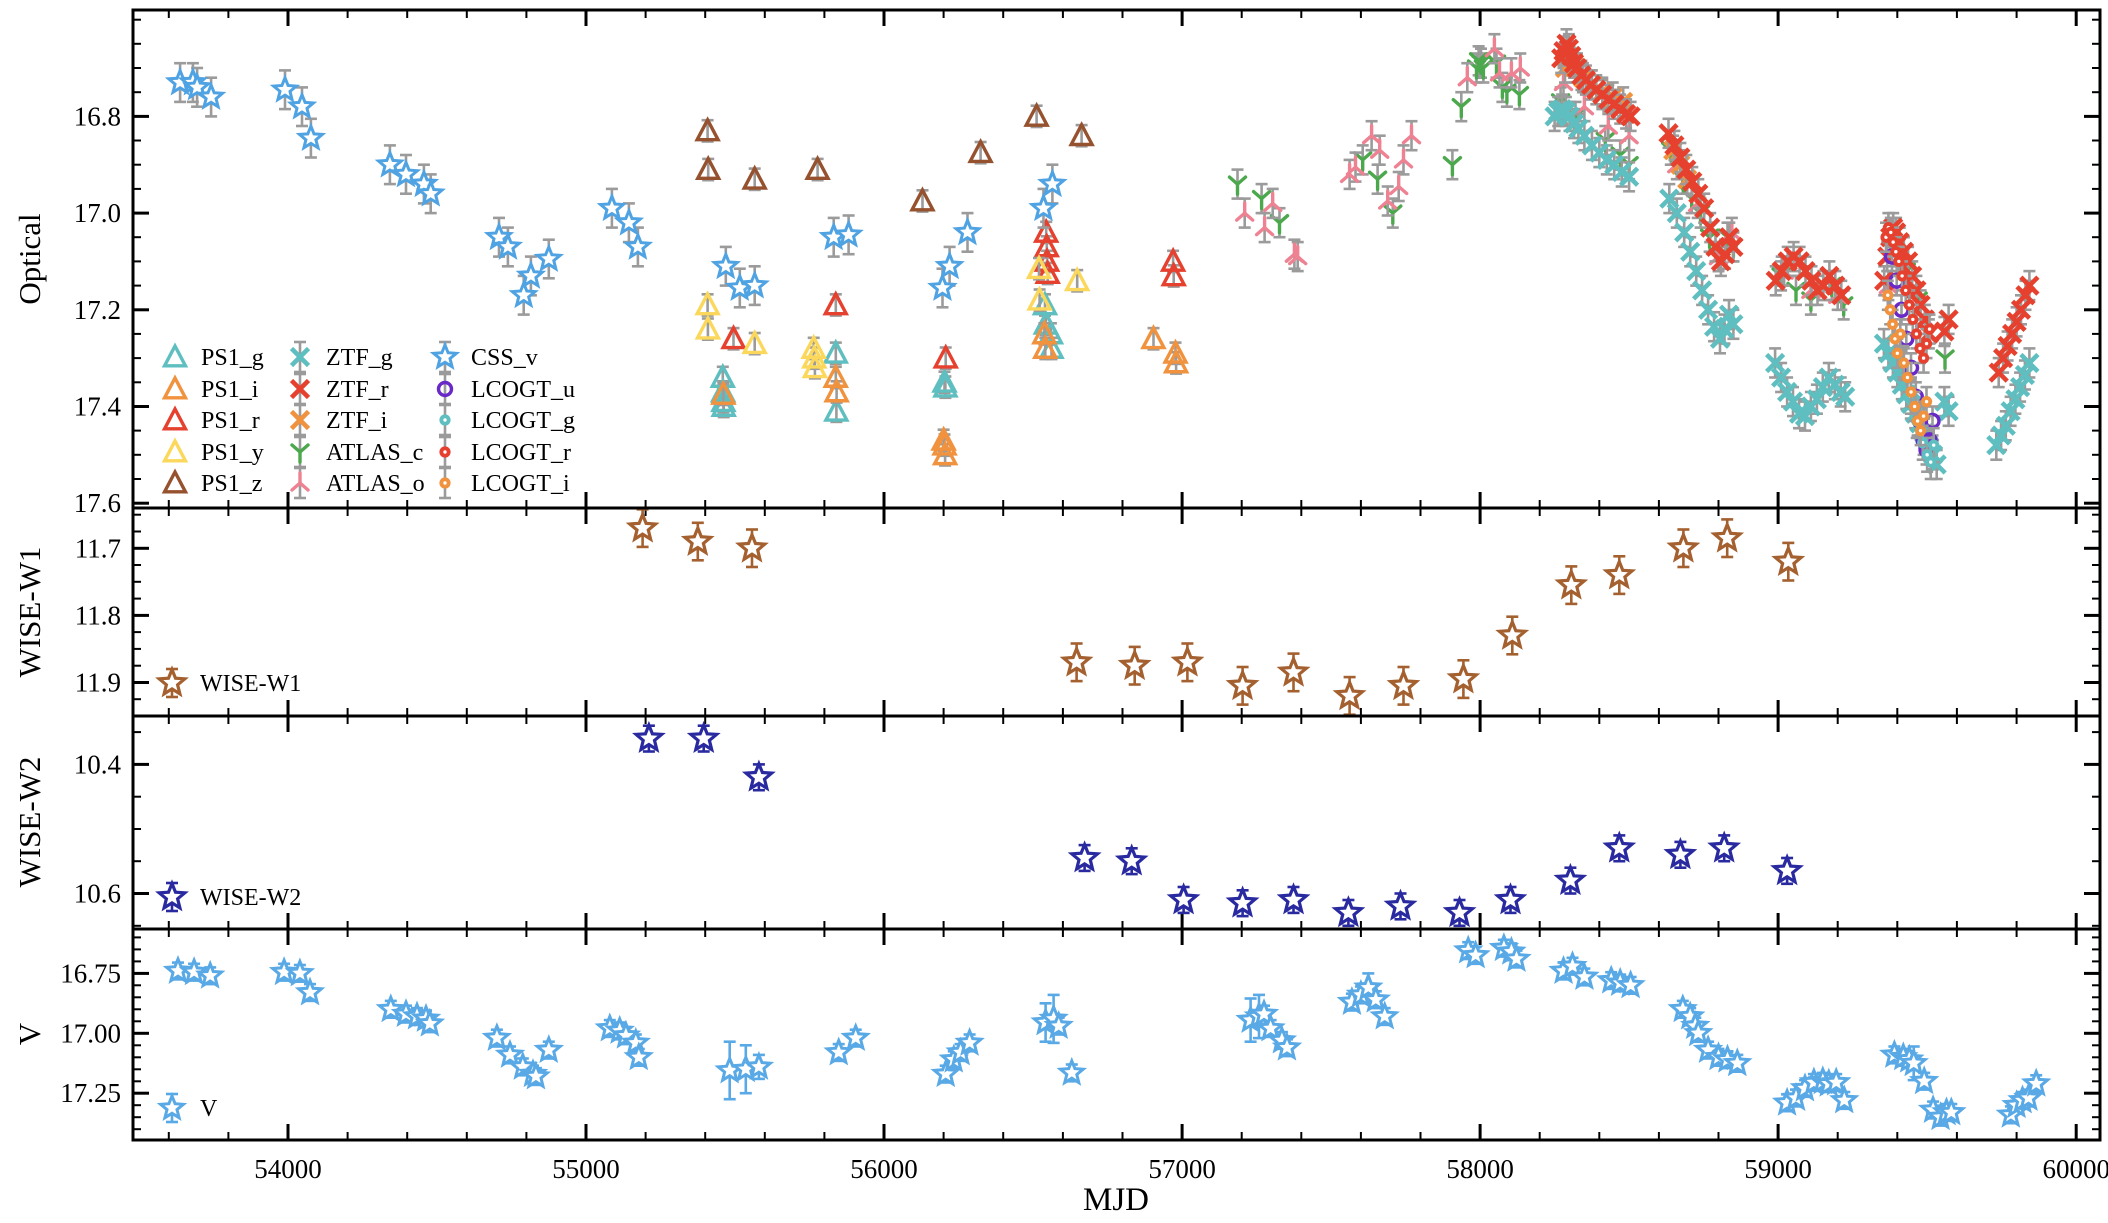  What do you see at coordinates (504, 358) in the screenshot?
I see `svg-text: CSS_v` at bounding box center [504, 358].